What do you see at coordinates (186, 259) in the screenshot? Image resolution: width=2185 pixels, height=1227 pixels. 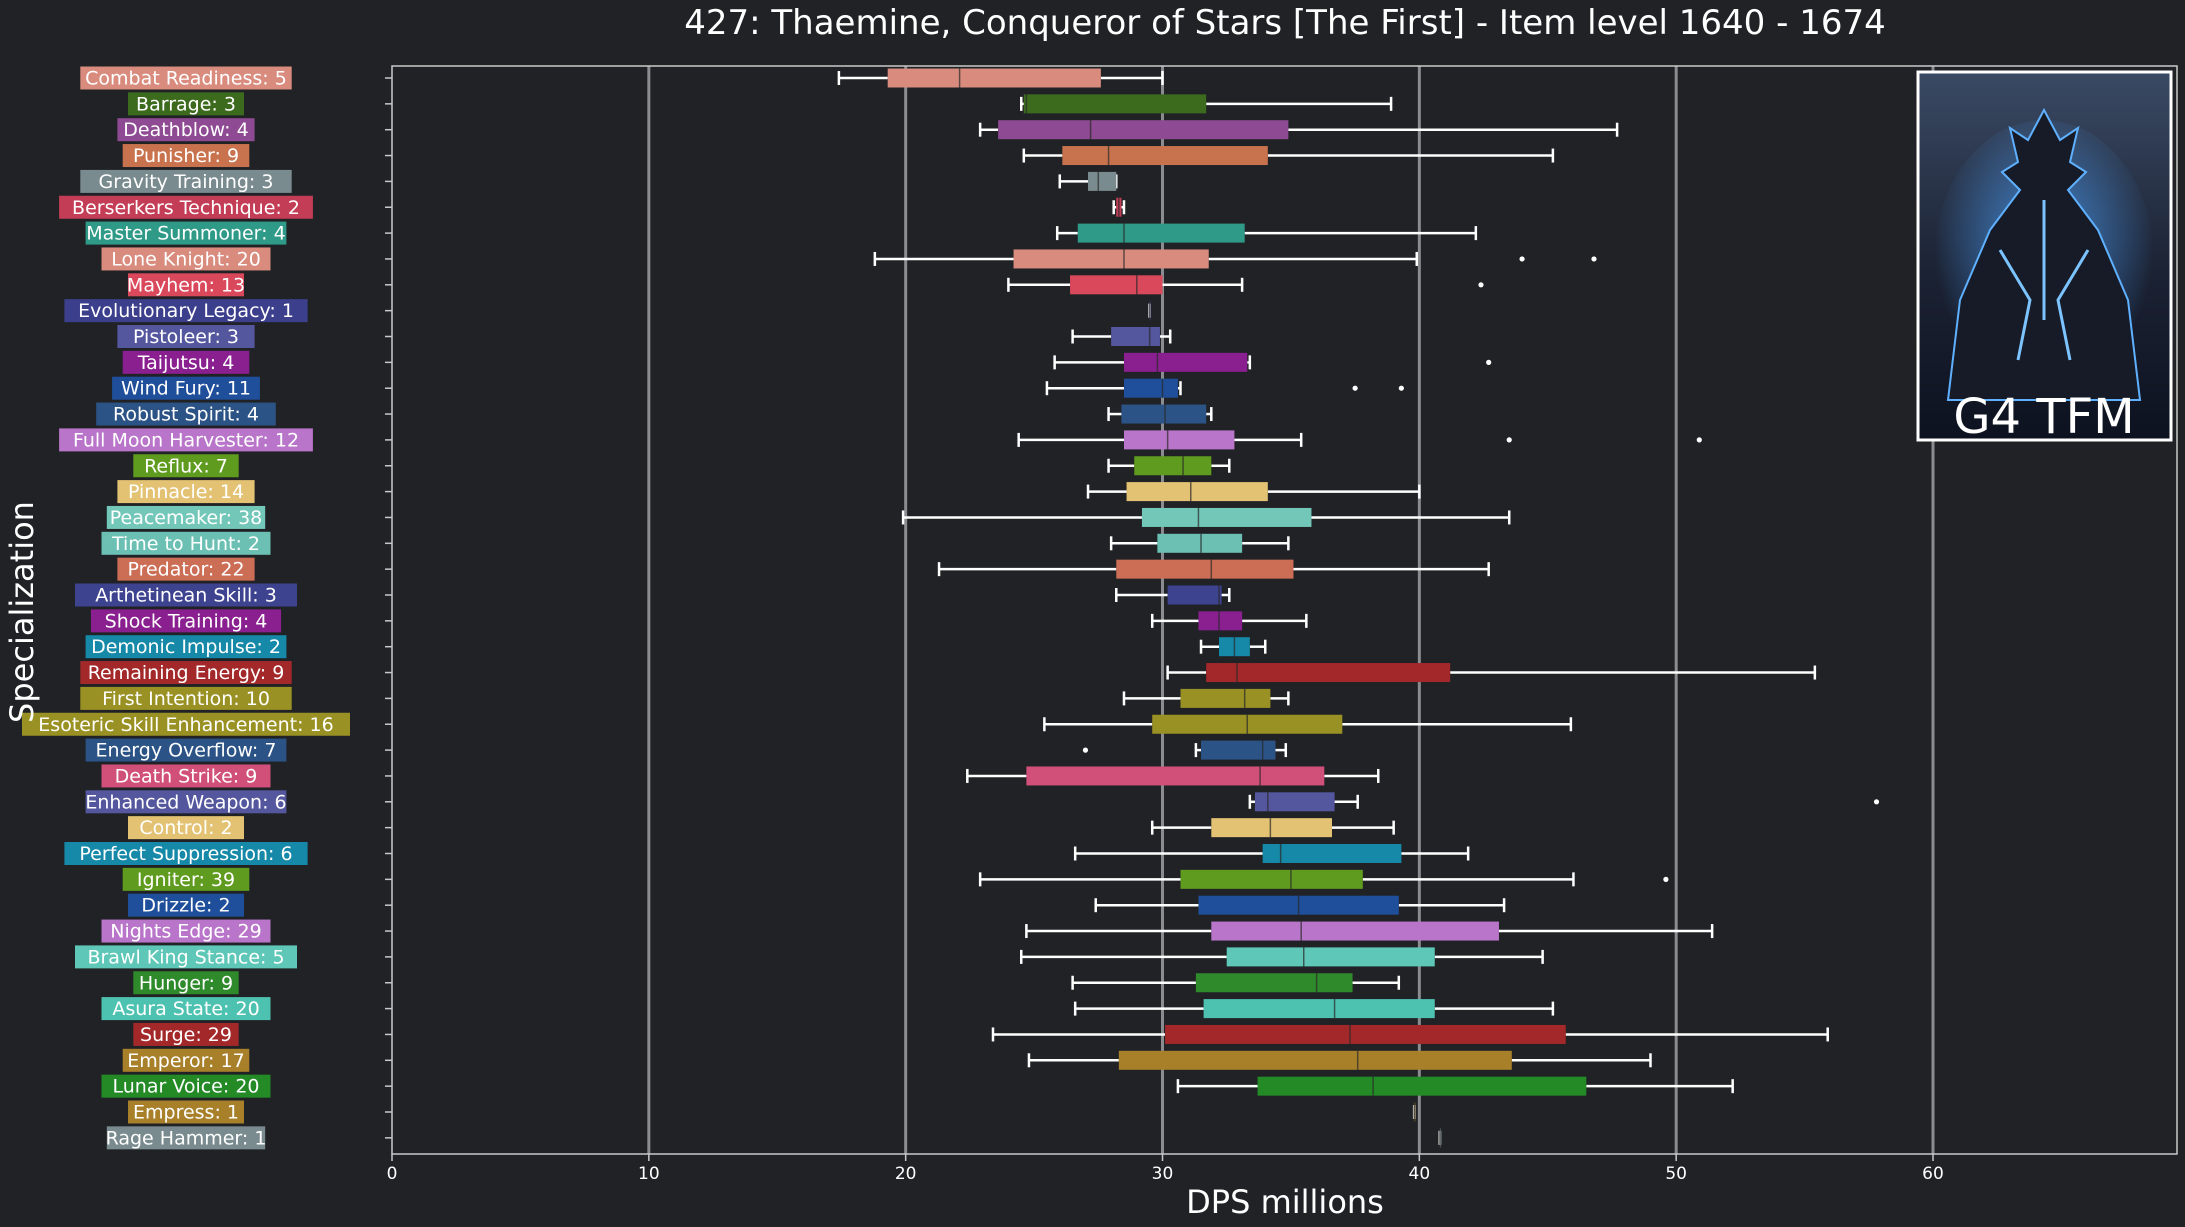 I see `category-label: Lone Knight: 20` at bounding box center [186, 259].